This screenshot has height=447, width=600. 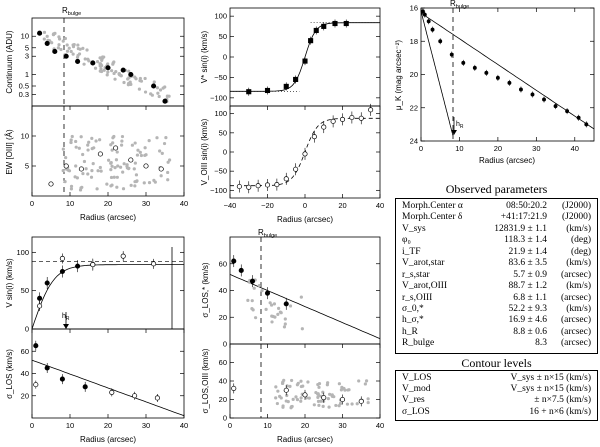 I want to click on contour-value: 16 + n×6 (km/s), so click(x=560, y=411).